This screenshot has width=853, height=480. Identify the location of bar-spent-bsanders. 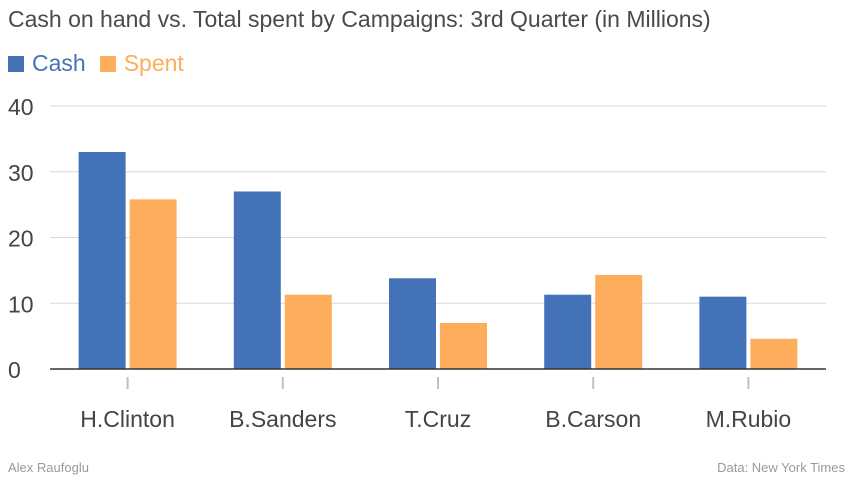
(308, 331).